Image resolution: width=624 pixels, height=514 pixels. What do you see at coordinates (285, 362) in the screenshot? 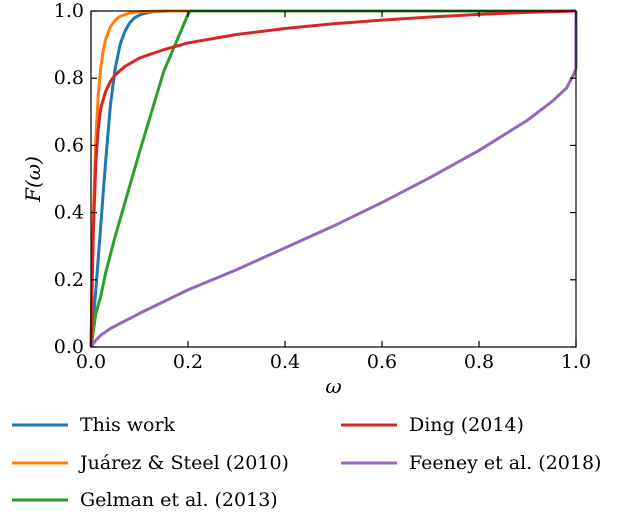
I see `x-tick-label: 0.4` at bounding box center [285, 362].